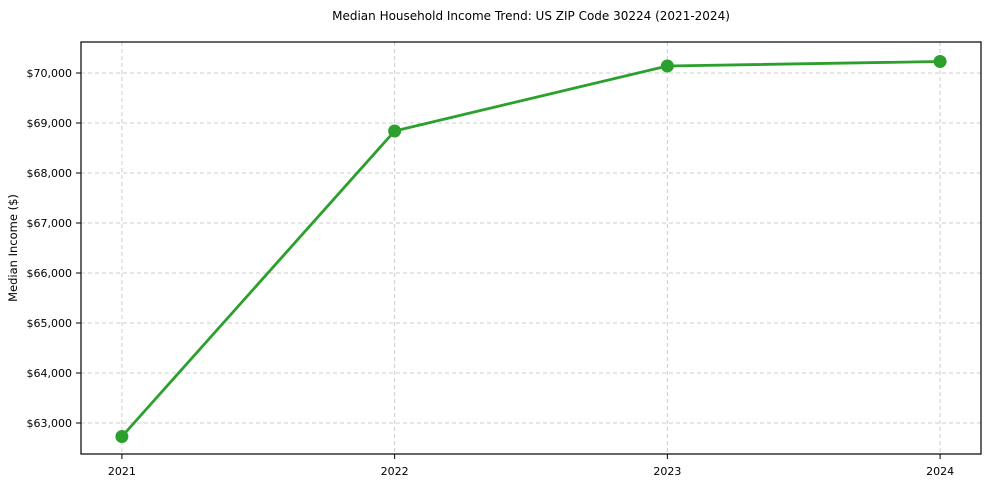  I want to click on x-tick-label: 2021, so click(122, 471).